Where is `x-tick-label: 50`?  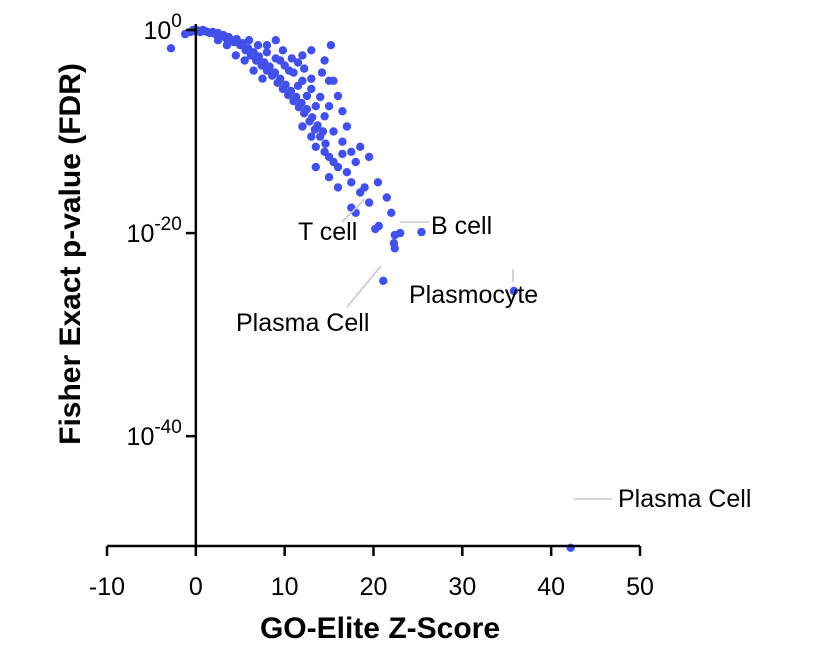
x-tick-label: 50 is located at coordinates (640, 587).